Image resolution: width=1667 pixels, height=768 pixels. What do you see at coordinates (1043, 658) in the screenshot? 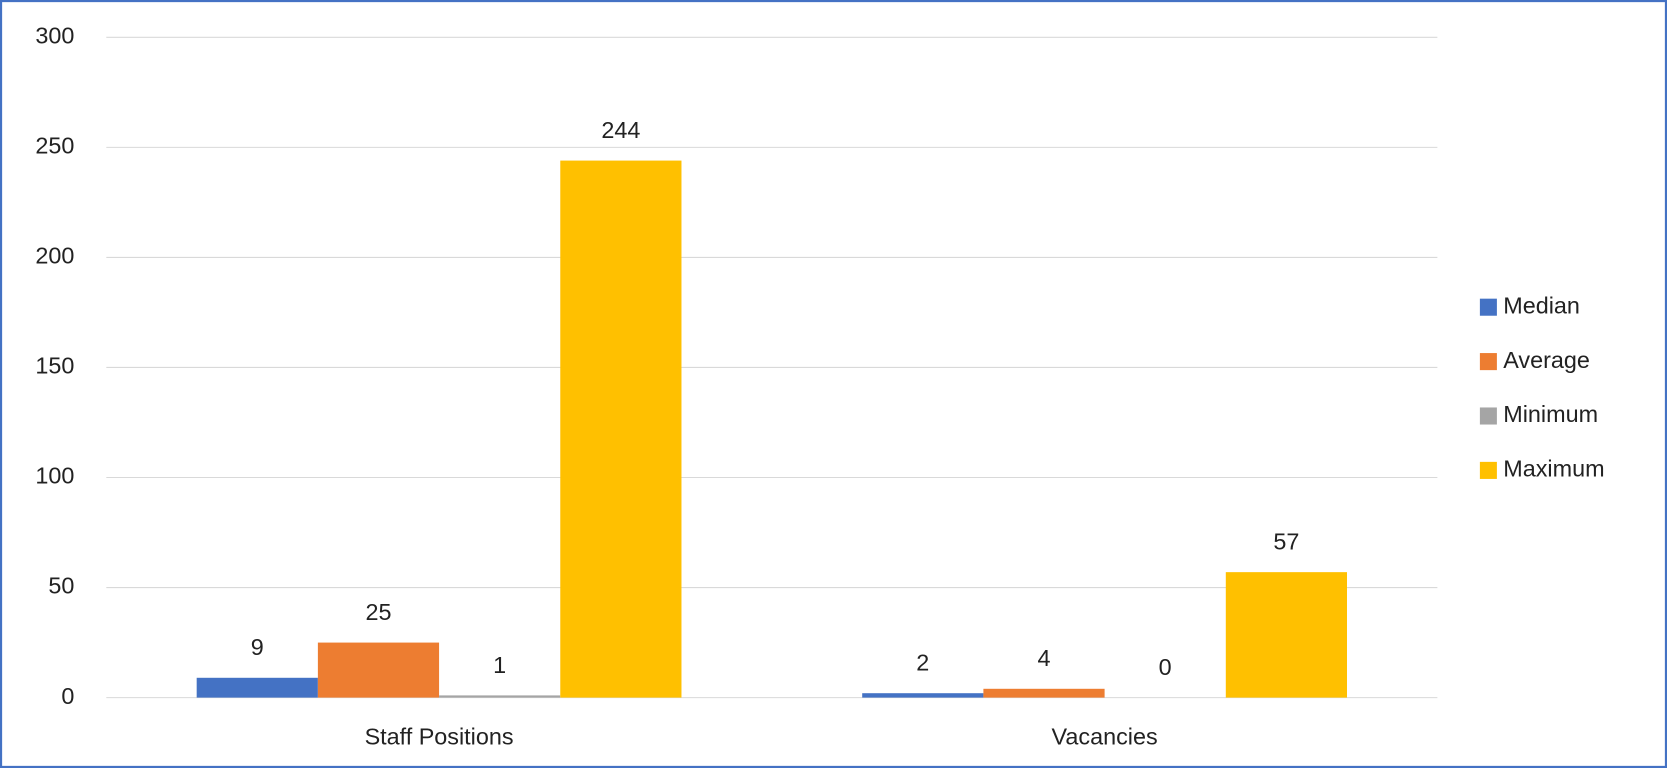
I see `data-label: 4` at bounding box center [1043, 658].